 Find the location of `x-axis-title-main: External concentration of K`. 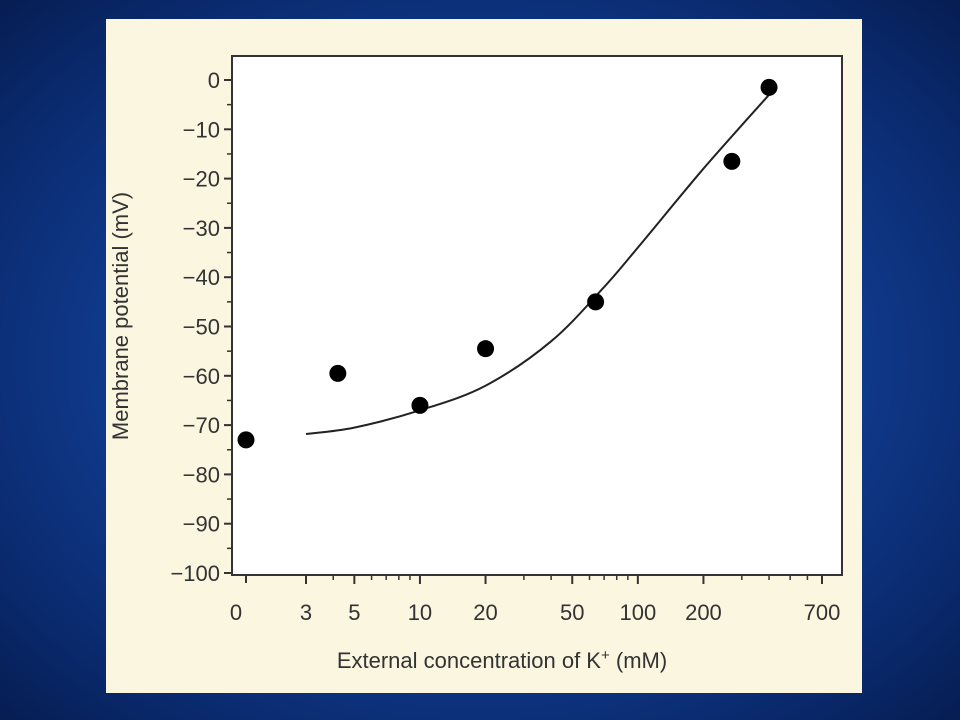

x-axis-title-main: External concentration of K is located at coordinates (469, 660).